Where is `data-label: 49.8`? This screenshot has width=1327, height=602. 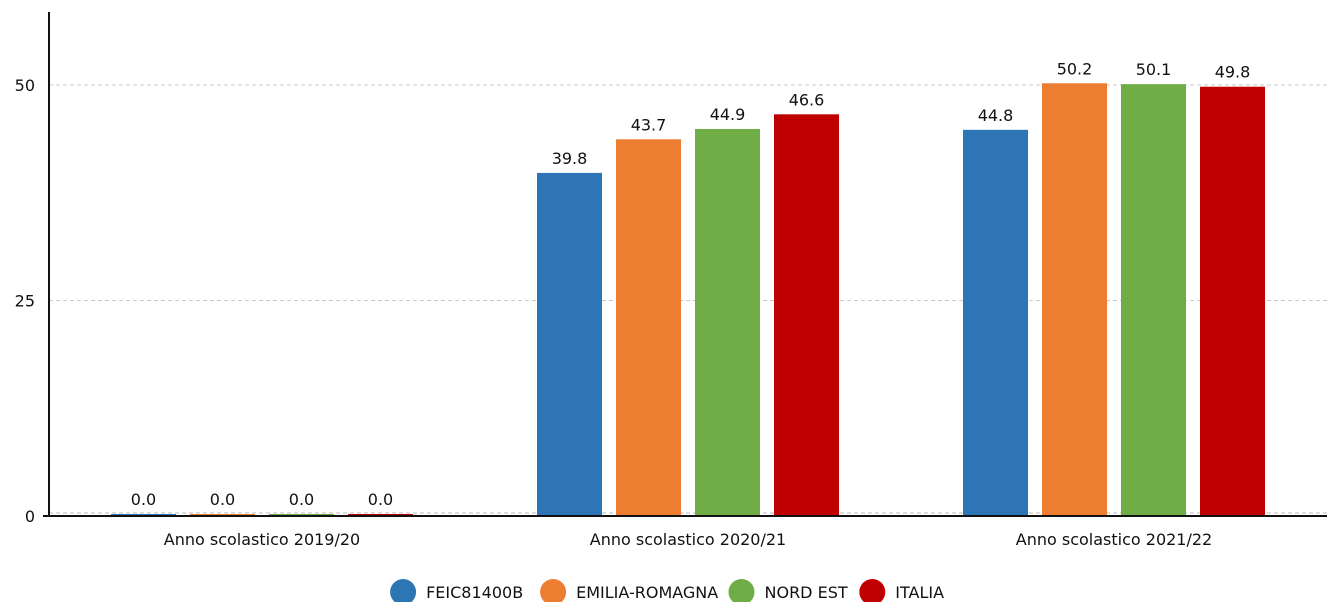
data-label: 49.8 is located at coordinates (1233, 72).